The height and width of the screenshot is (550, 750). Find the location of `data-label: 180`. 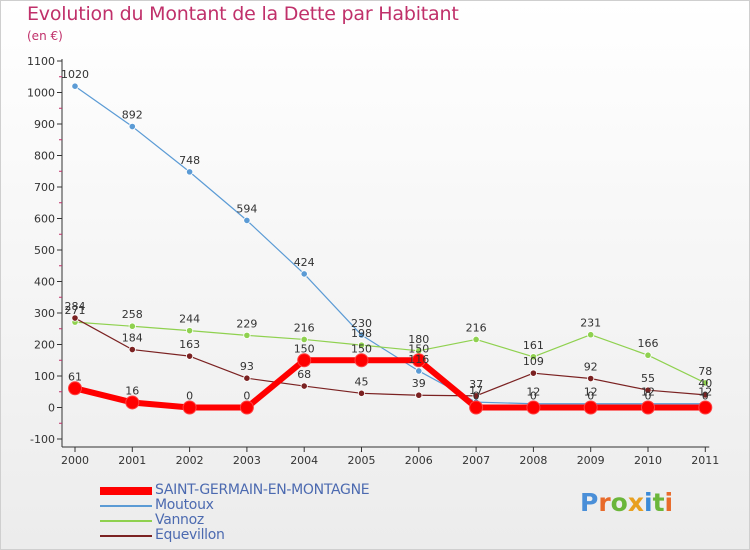

data-label: 180 is located at coordinates (418, 339).